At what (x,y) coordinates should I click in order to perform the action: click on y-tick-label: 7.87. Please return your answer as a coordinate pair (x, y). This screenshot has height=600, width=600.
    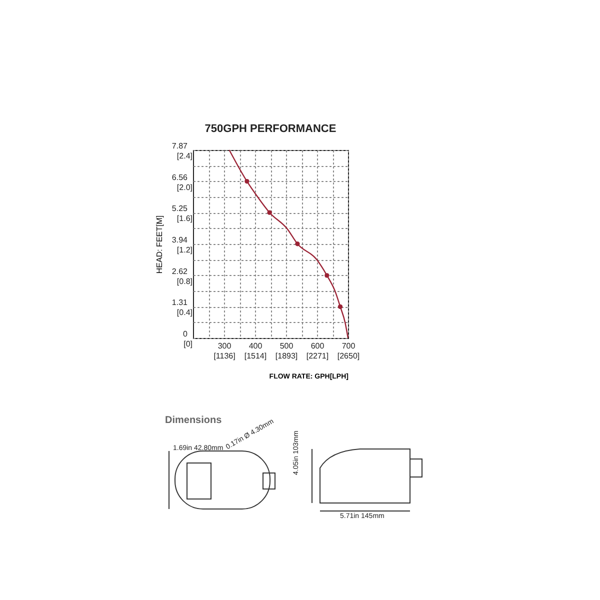
    Looking at the image, I should click on (180, 146).